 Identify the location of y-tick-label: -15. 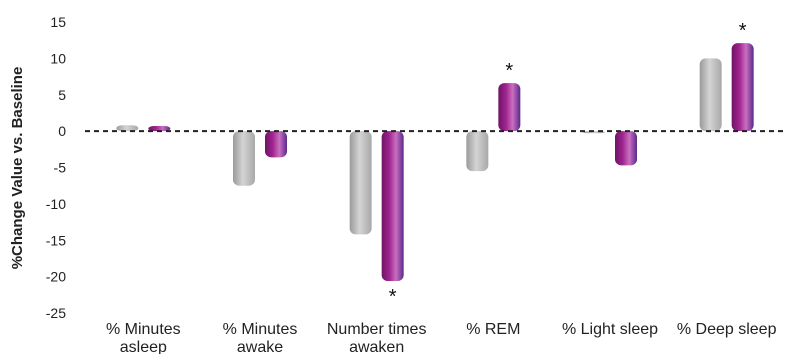
(56, 240).